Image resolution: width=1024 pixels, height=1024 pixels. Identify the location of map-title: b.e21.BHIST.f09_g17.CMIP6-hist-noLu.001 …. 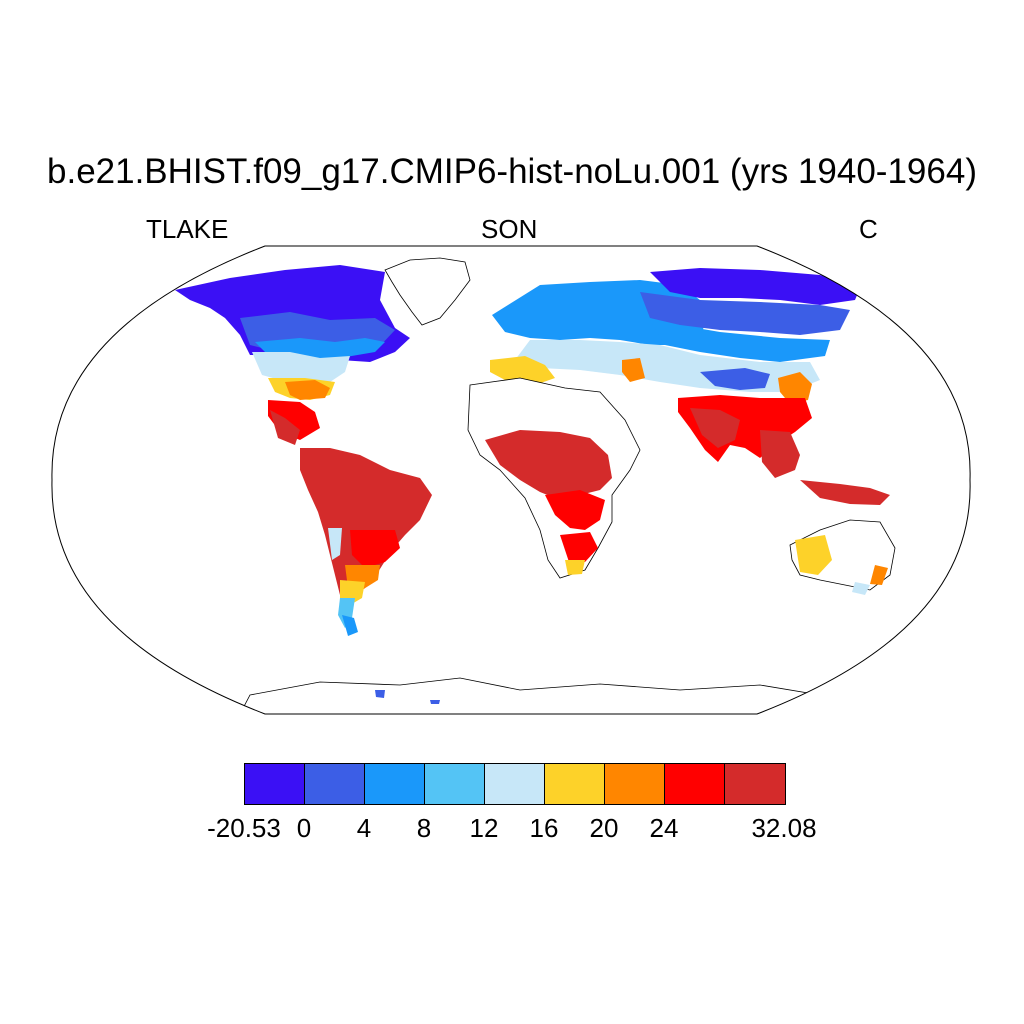
(512, 171).